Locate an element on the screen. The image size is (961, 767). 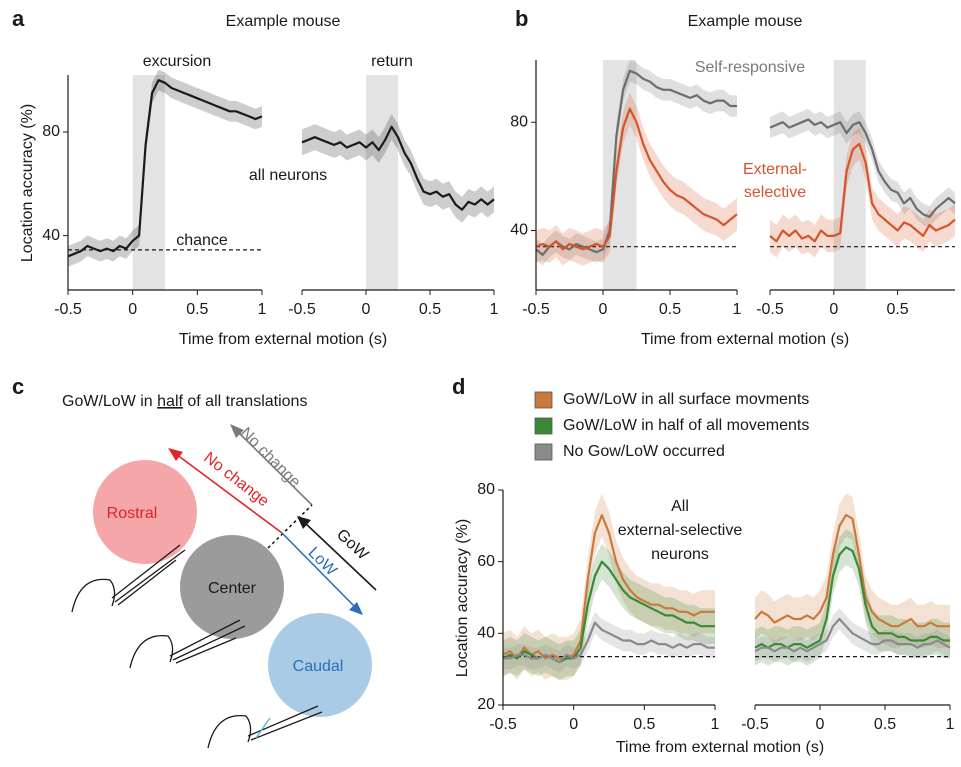
region-label: Center is located at coordinates (232, 588).